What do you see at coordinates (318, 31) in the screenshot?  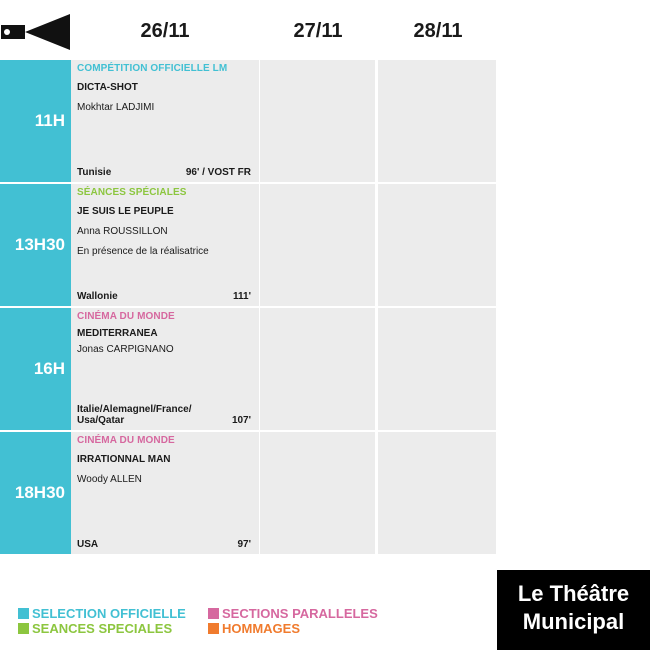 I see `day-header-2: 27/11` at bounding box center [318, 31].